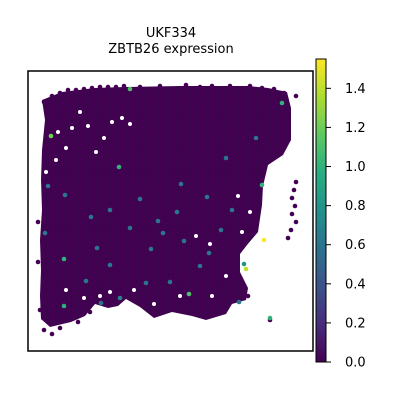 The width and height of the screenshot is (400, 400). What do you see at coordinates (346, 226) in the screenshot?
I see `colorbar-ticks: 0.0 0.2 0.4 0.6 0.8 1.0 1.2 1.4` at bounding box center [346, 226].